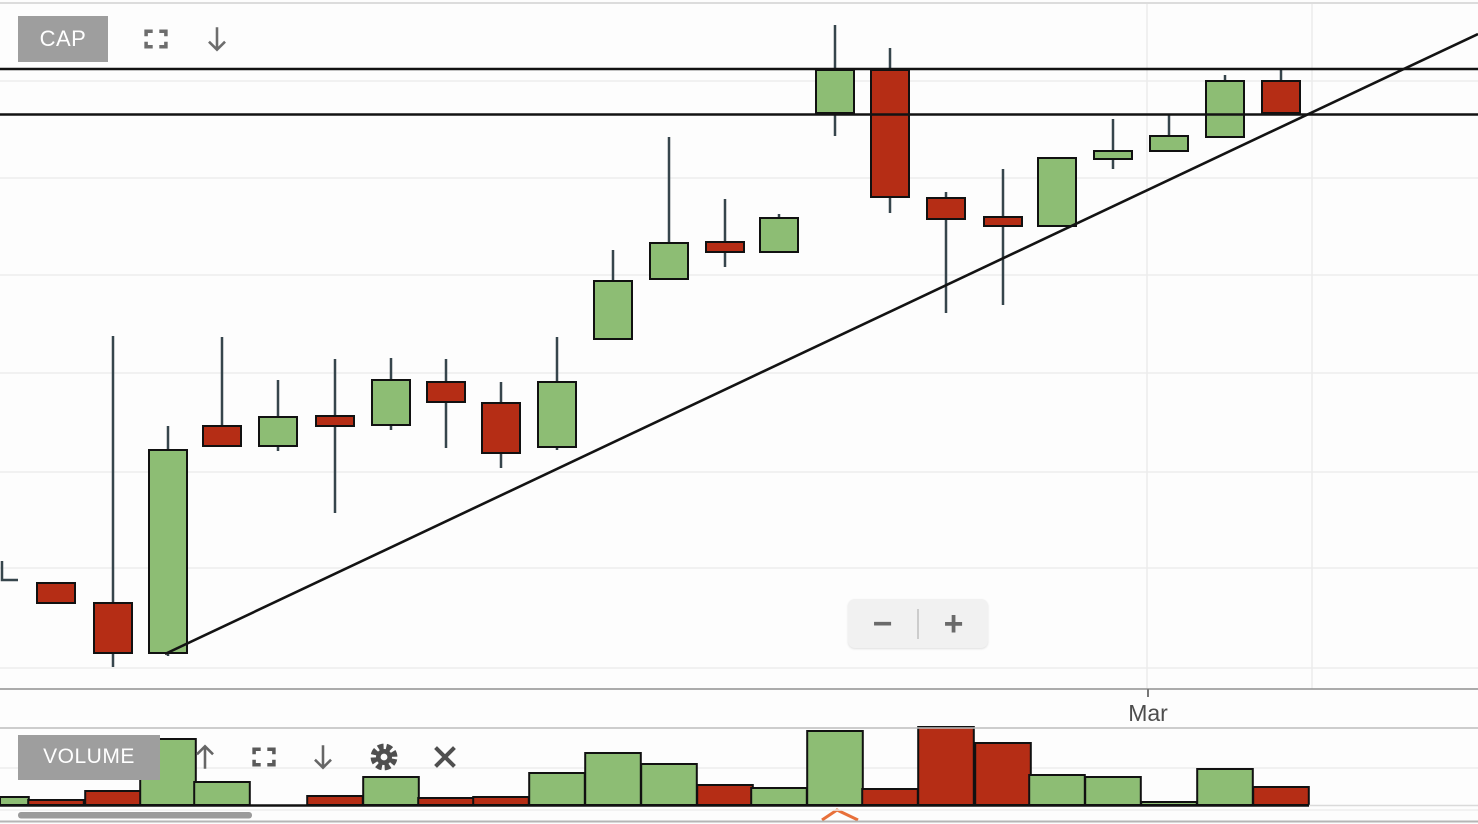  Describe the element at coordinates (953, 623) in the screenshot. I see `zoom-in-button: +` at that location.